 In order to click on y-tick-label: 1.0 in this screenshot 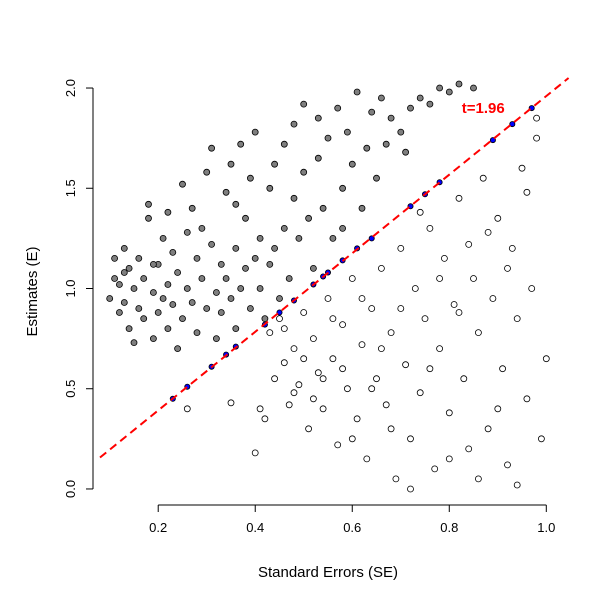, I will do `click(70, 288)`.